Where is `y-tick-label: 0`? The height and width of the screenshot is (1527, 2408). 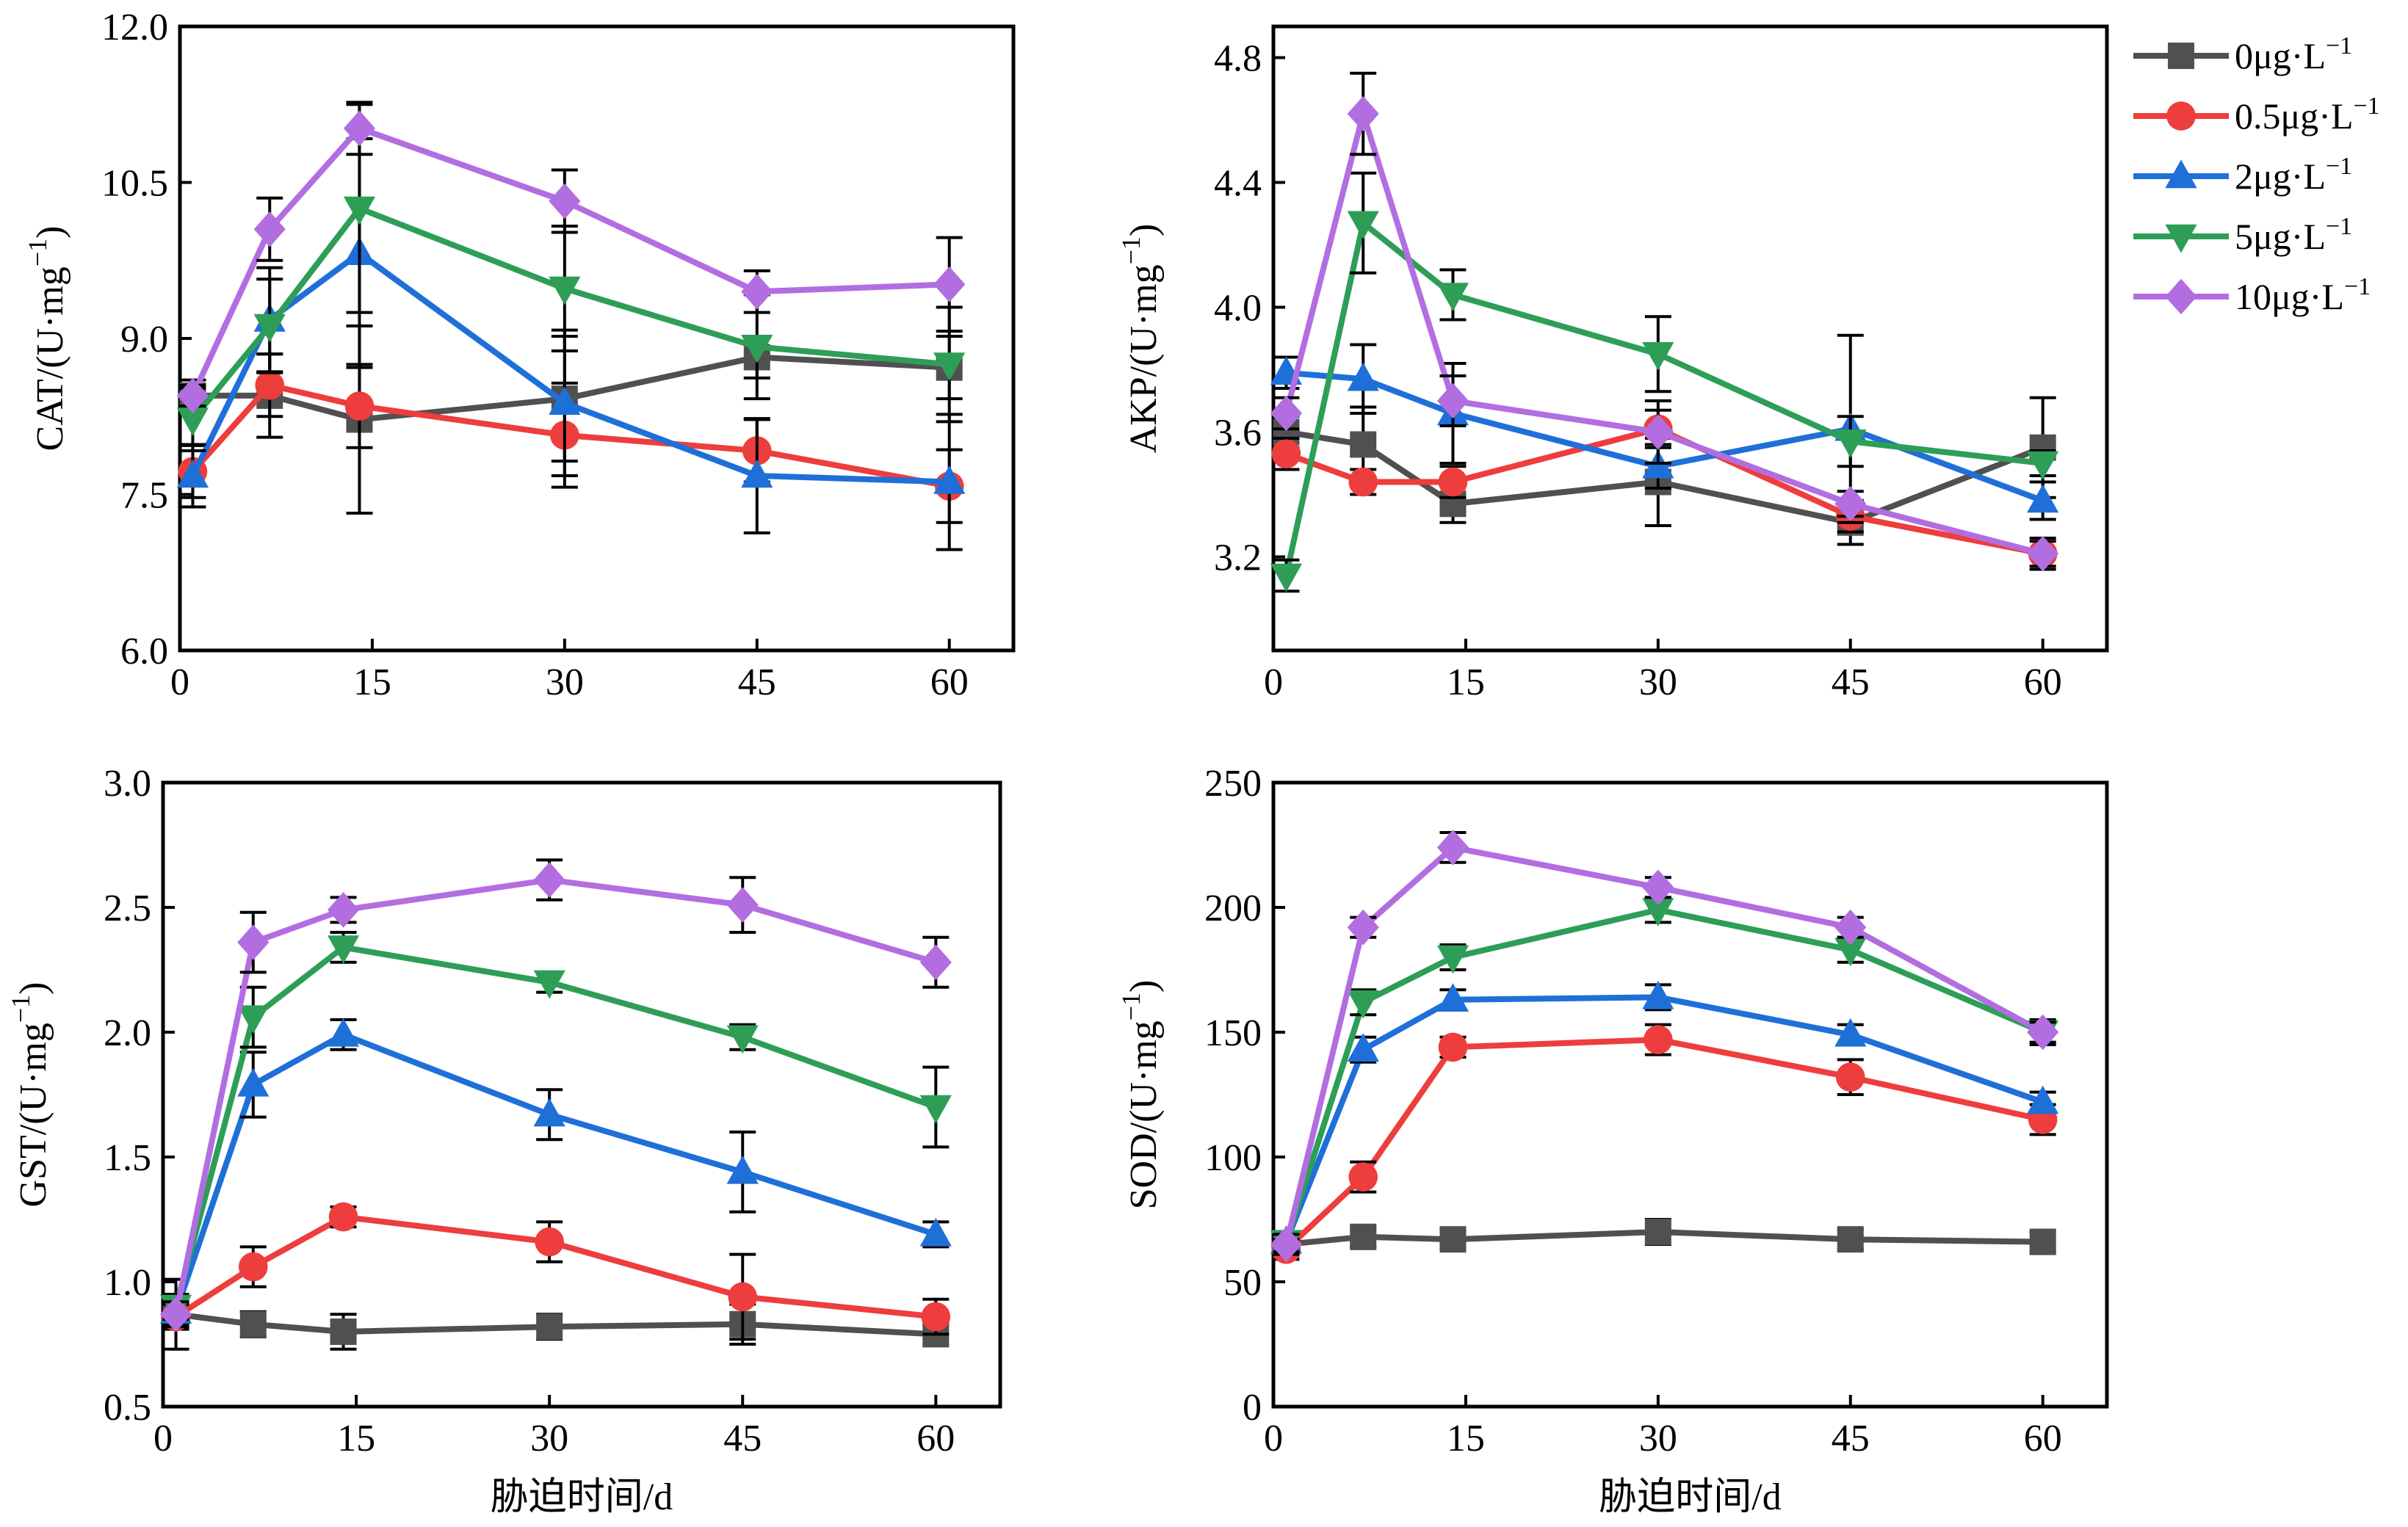
y-tick-label: 0 is located at coordinates (1252, 1408).